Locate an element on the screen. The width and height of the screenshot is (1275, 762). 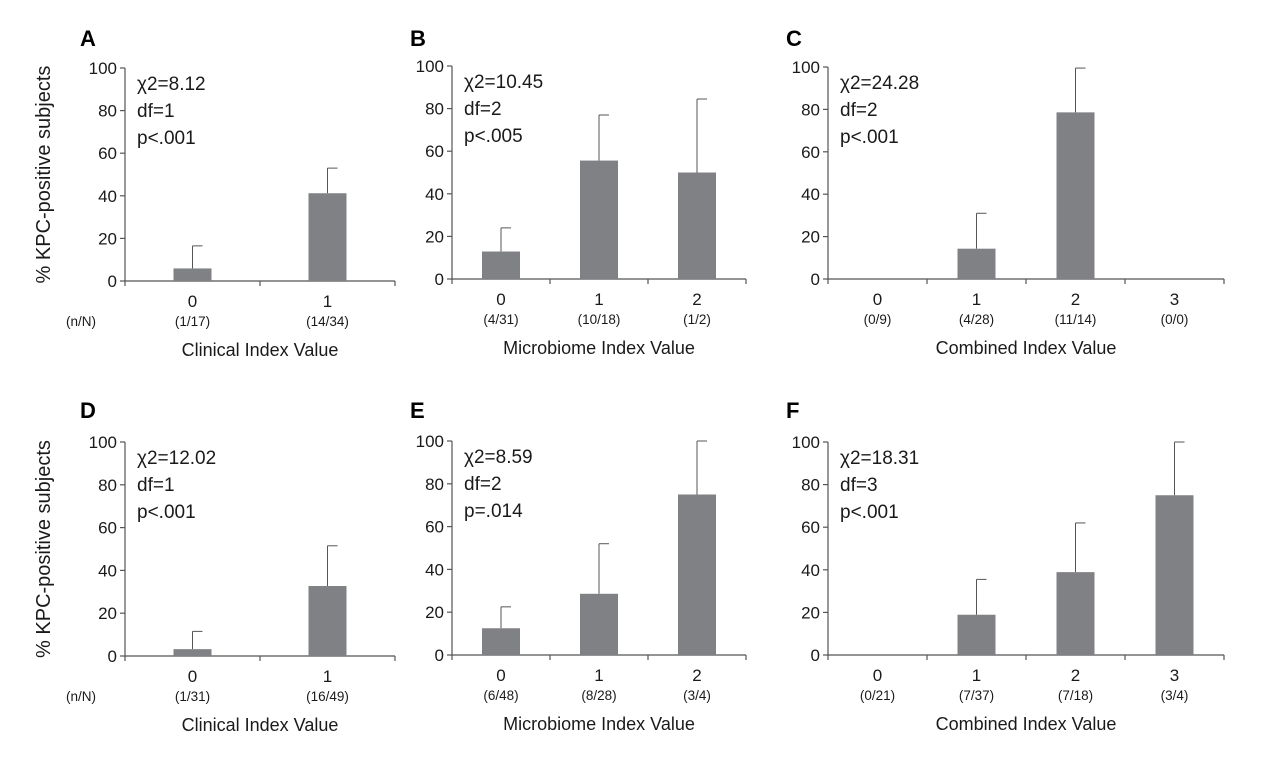
count-label: (0/9) is located at coordinates (878, 319).